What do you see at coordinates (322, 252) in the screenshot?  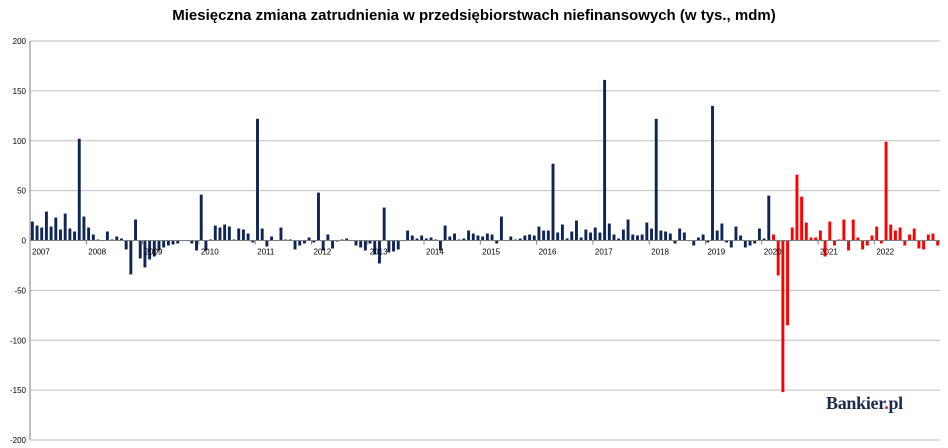 I see `x-tick-label: 2012` at bounding box center [322, 252].